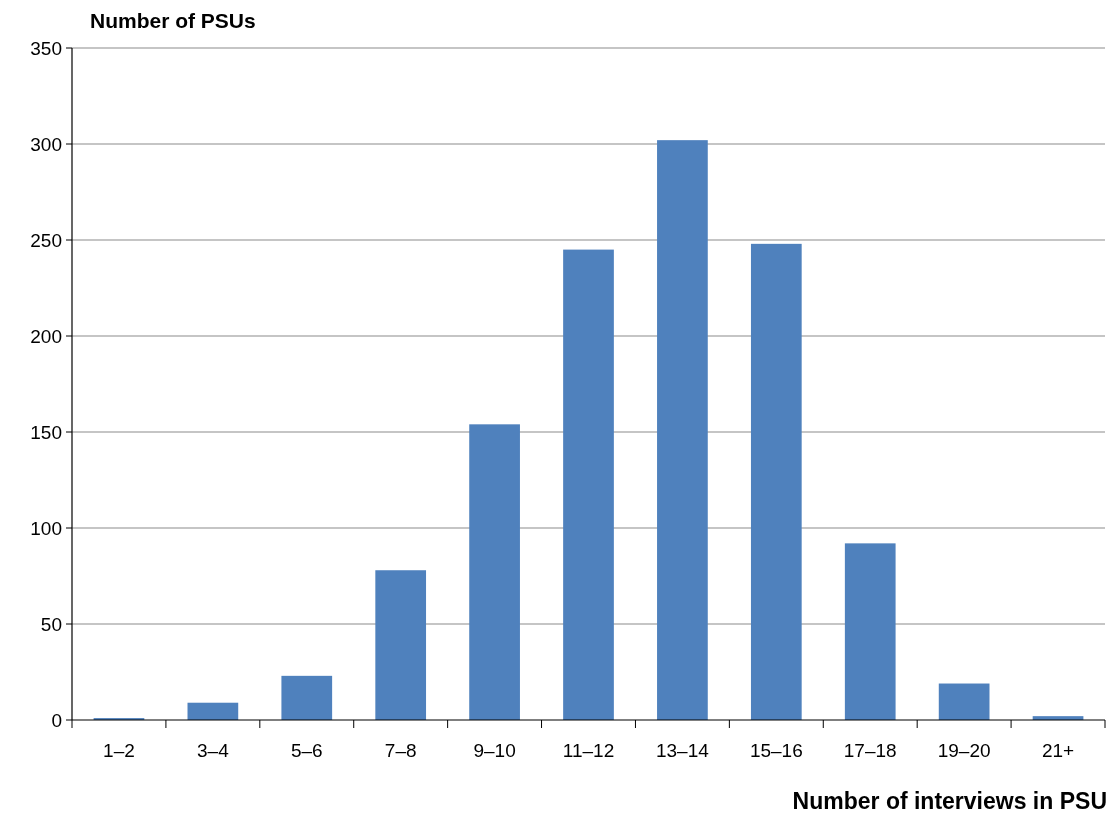 This screenshot has width=1117, height=817. Describe the element at coordinates (51, 624) in the screenshot. I see `y-tick-label: 50` at that location.